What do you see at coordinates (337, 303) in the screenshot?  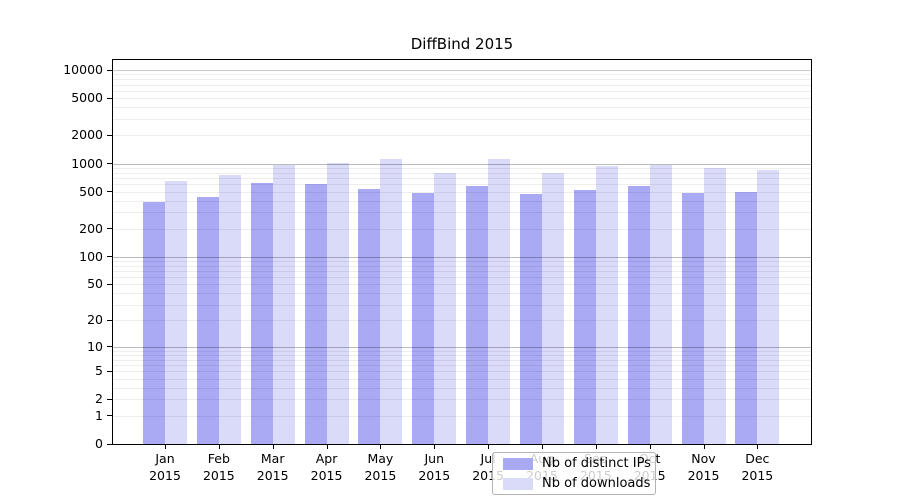 I see `bar-downloads-apr` at bounding box center [337, 303].